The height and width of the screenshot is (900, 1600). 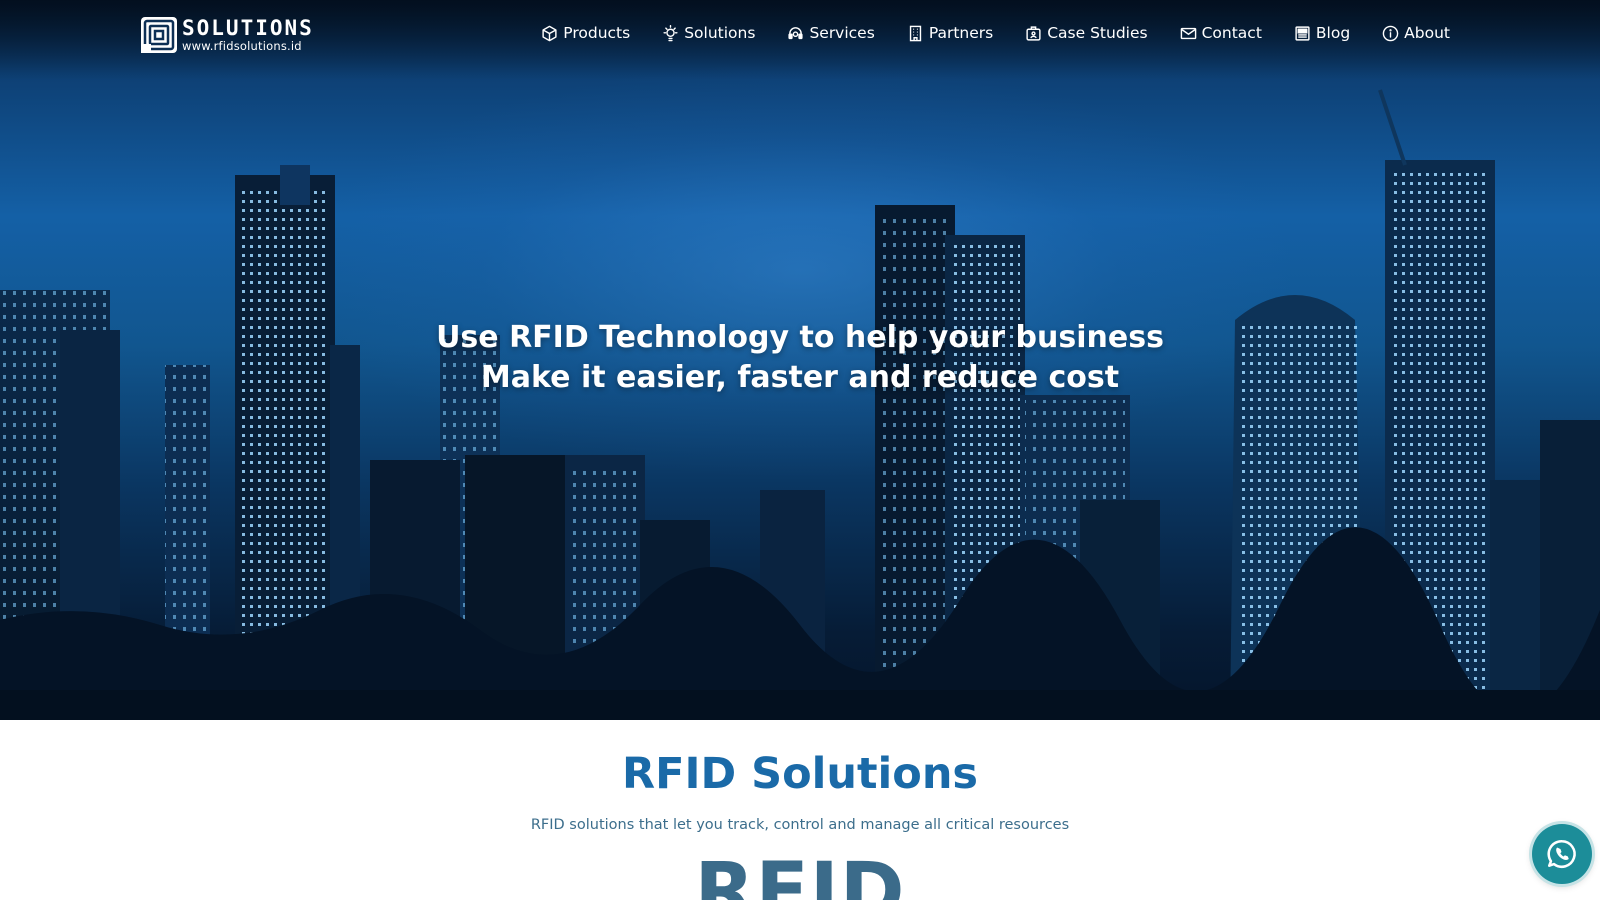 I want to click on nav-item-partners: Partners, so click(x=950, y=33).